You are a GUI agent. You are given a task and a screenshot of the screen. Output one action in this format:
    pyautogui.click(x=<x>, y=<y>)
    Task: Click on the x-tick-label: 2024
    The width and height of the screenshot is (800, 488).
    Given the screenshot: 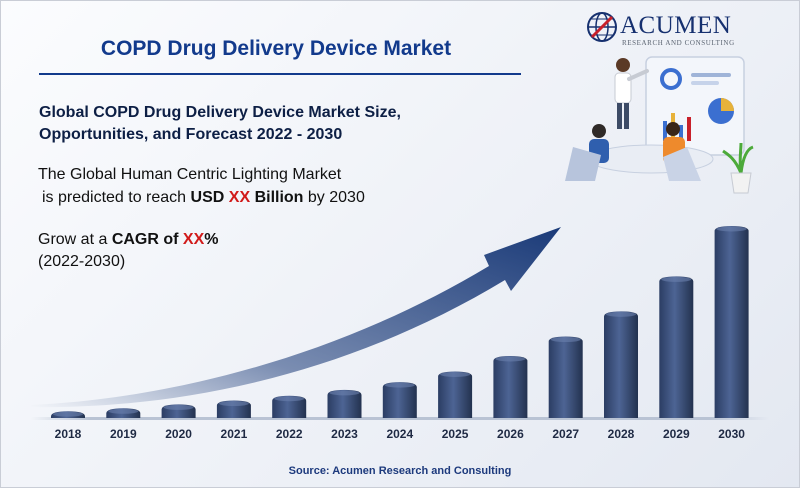 What is the action you would take?
    pyautogui.click(x=399, y=434)
    